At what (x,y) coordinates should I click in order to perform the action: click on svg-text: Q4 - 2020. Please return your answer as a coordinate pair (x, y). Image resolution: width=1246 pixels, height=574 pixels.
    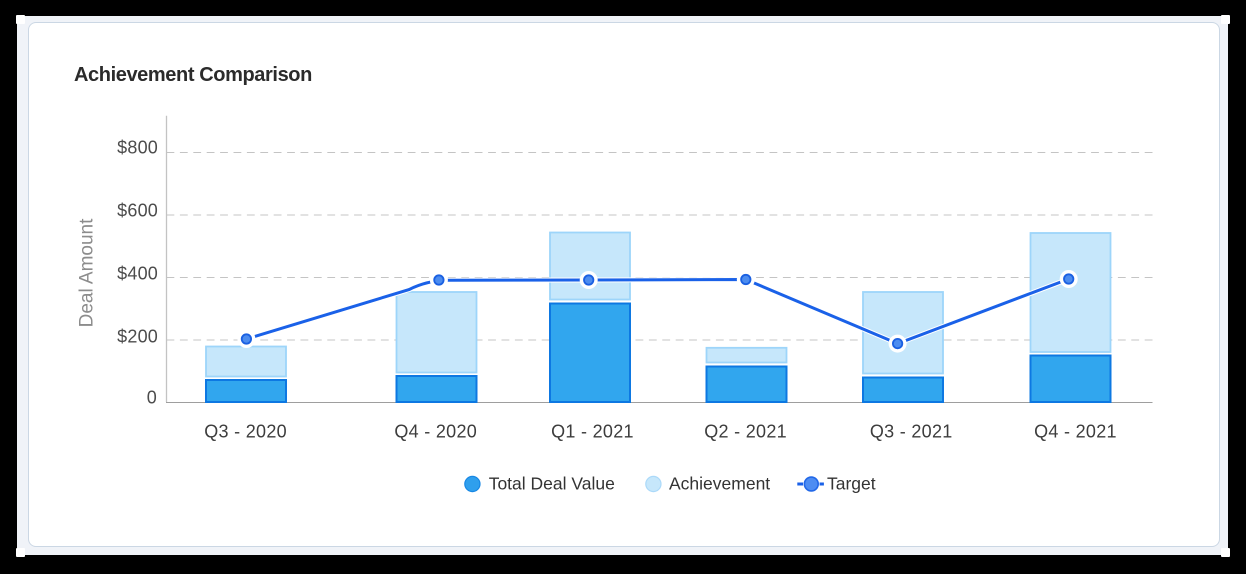
    Looking at the image, I should click on (435, 432).